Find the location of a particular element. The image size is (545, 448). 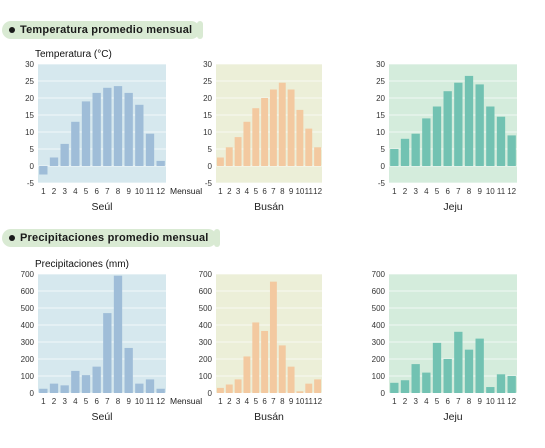

seoul-temperature-ytick-label: 15 is located at coordinates (29, 115).